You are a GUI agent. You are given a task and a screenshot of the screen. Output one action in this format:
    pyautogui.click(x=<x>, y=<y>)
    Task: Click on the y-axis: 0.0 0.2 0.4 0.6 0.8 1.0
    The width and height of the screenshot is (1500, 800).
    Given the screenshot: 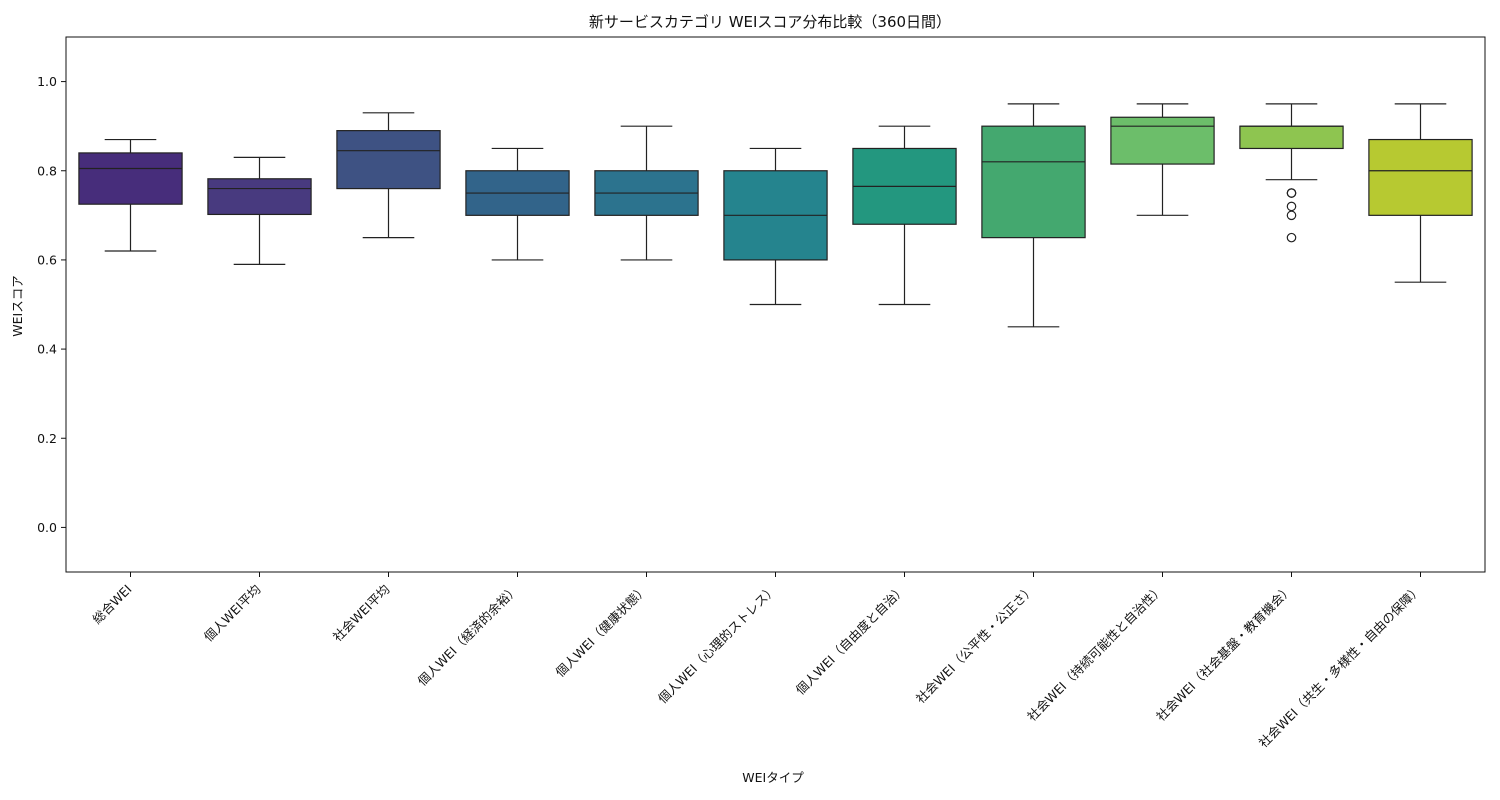 What is the action you would take?
    pyautogui.click(x=51, y=304)
    